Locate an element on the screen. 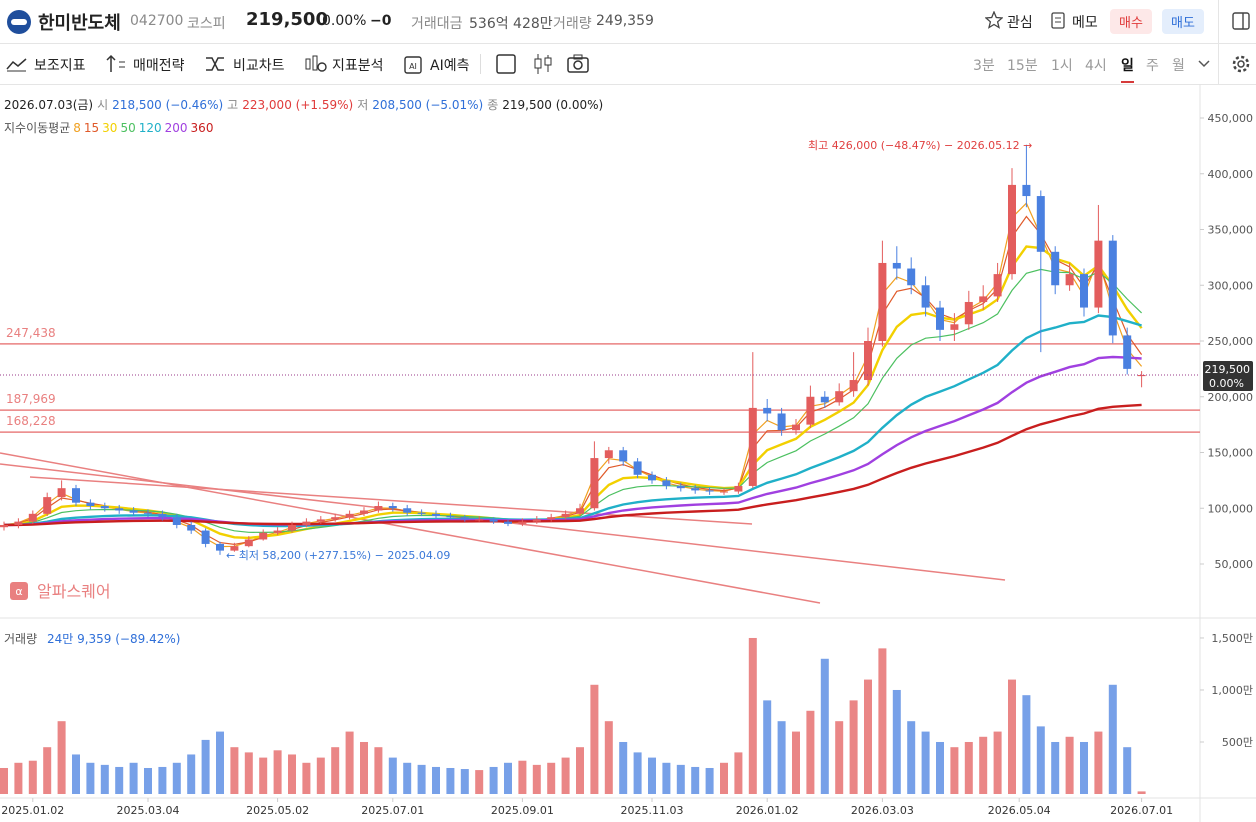  period-tab: 일 is located at coordinates (1127, 69).